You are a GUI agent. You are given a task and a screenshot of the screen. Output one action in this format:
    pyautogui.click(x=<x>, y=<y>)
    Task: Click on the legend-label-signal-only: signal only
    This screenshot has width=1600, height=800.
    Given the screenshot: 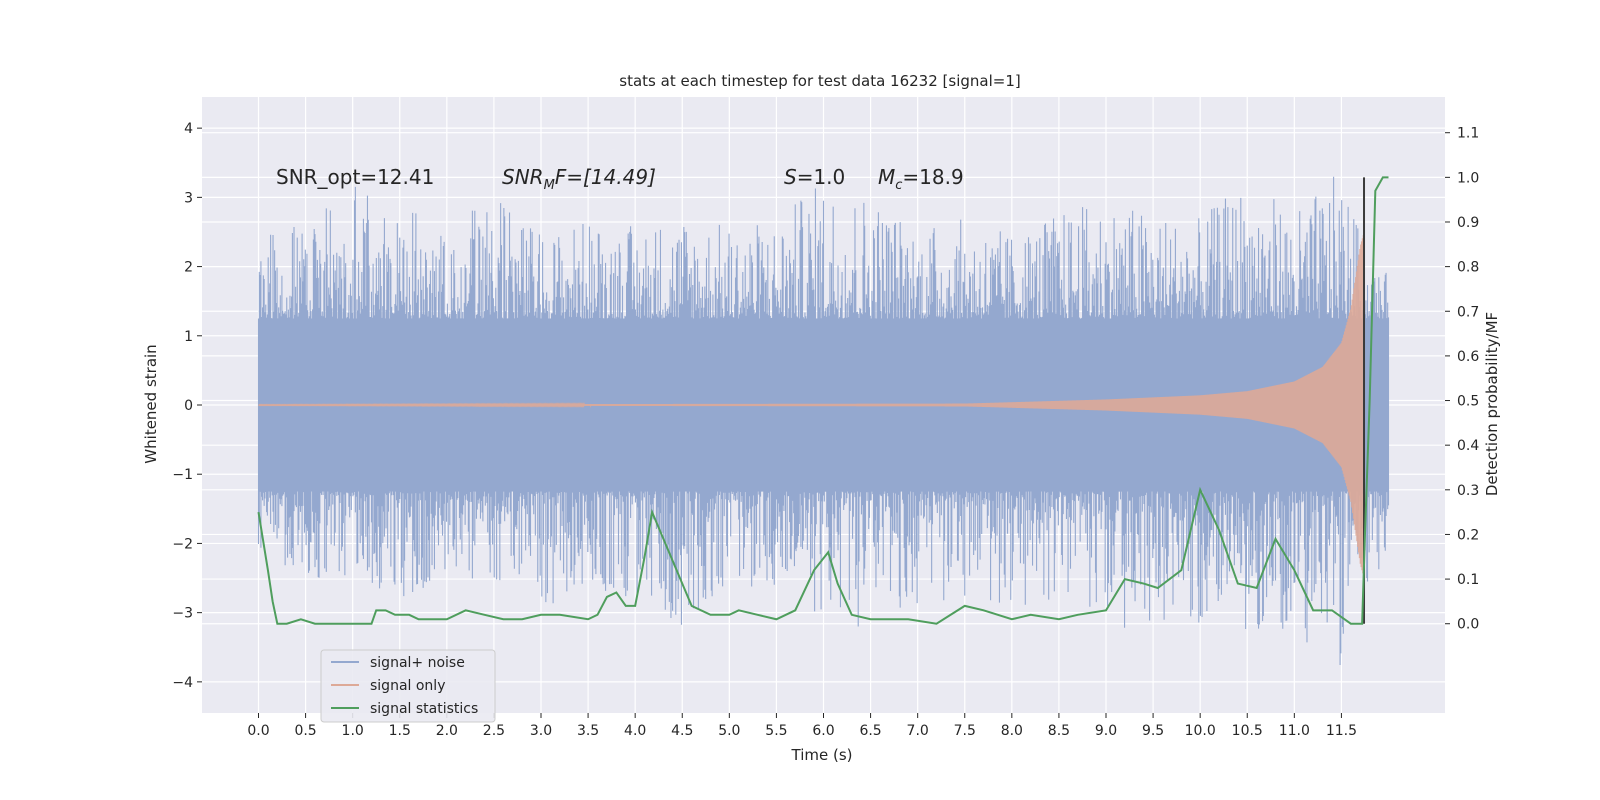 What is the action you would take?
    pyautogui.click(x=407, y=686)
    